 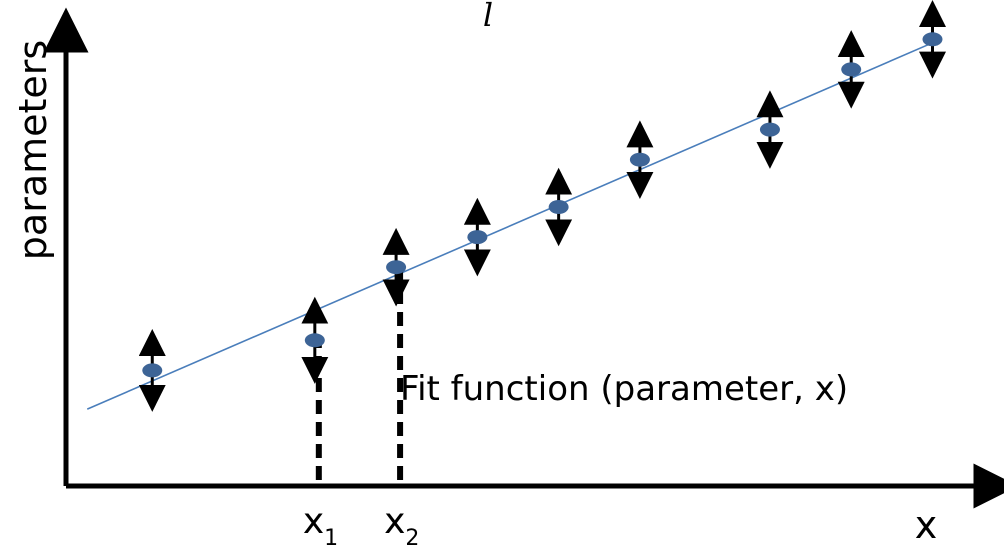 What do you see at coordinates (33, 150) in the screenshot?
I see `y-axis-label: parameters` at bounding box center [33, 150].